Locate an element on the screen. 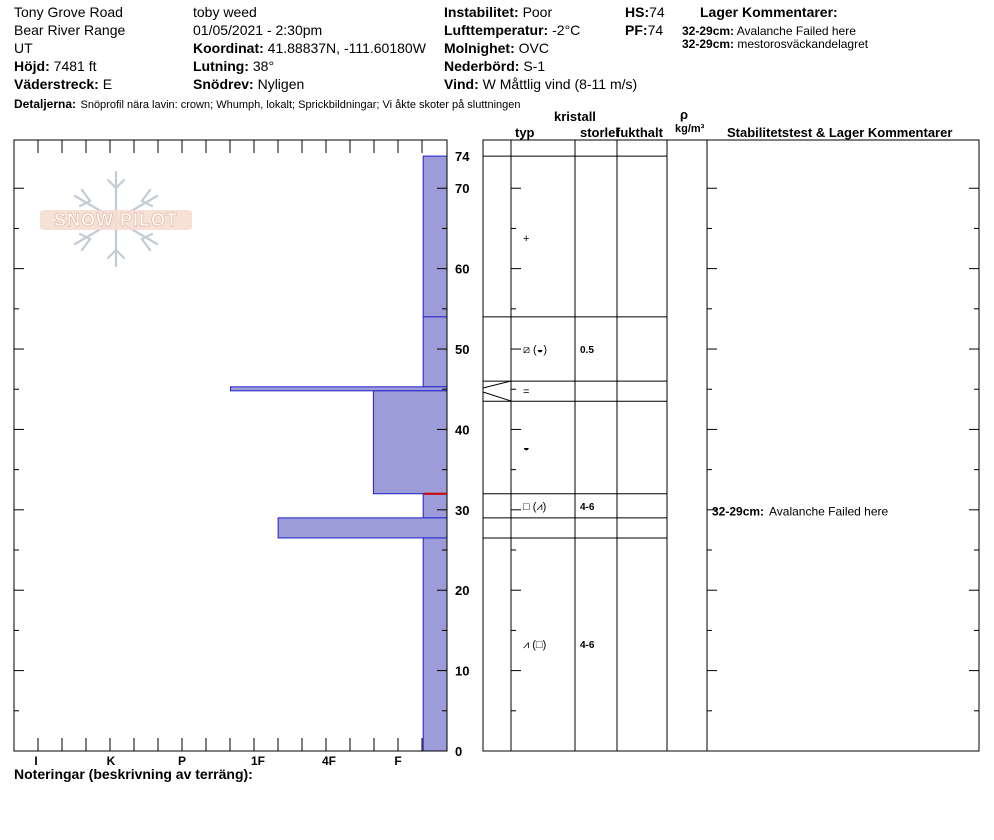 The image size is (994, 840). stability-range: 32-29cm: is located at coordinates (738, 511).